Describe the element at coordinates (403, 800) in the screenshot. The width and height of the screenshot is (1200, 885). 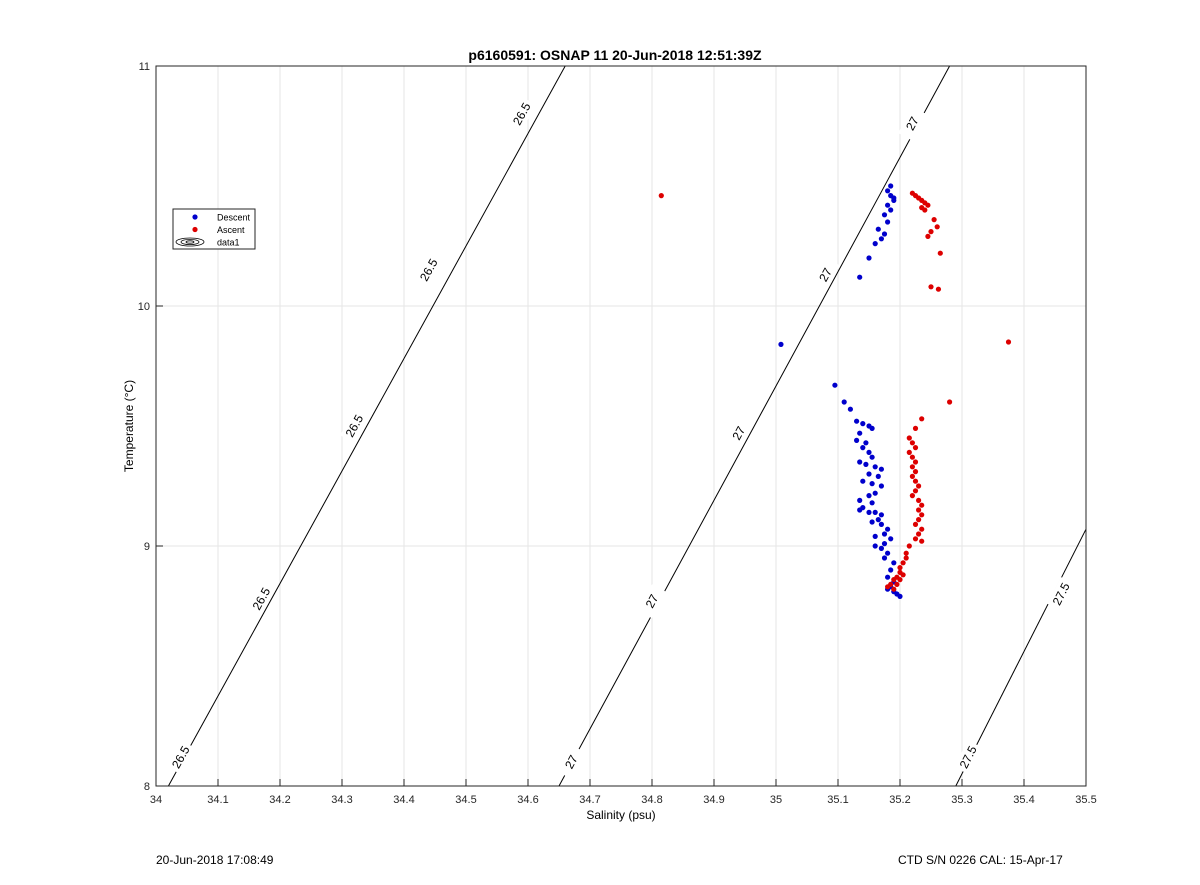
I see `x-tick-label: 34.4` at that location.